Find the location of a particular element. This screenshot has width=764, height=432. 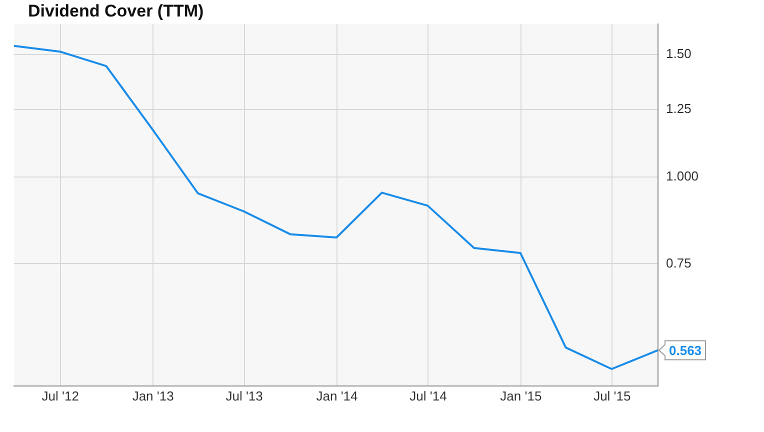

x-tick-label: Jan '15 is located at coordinates (521, 396).